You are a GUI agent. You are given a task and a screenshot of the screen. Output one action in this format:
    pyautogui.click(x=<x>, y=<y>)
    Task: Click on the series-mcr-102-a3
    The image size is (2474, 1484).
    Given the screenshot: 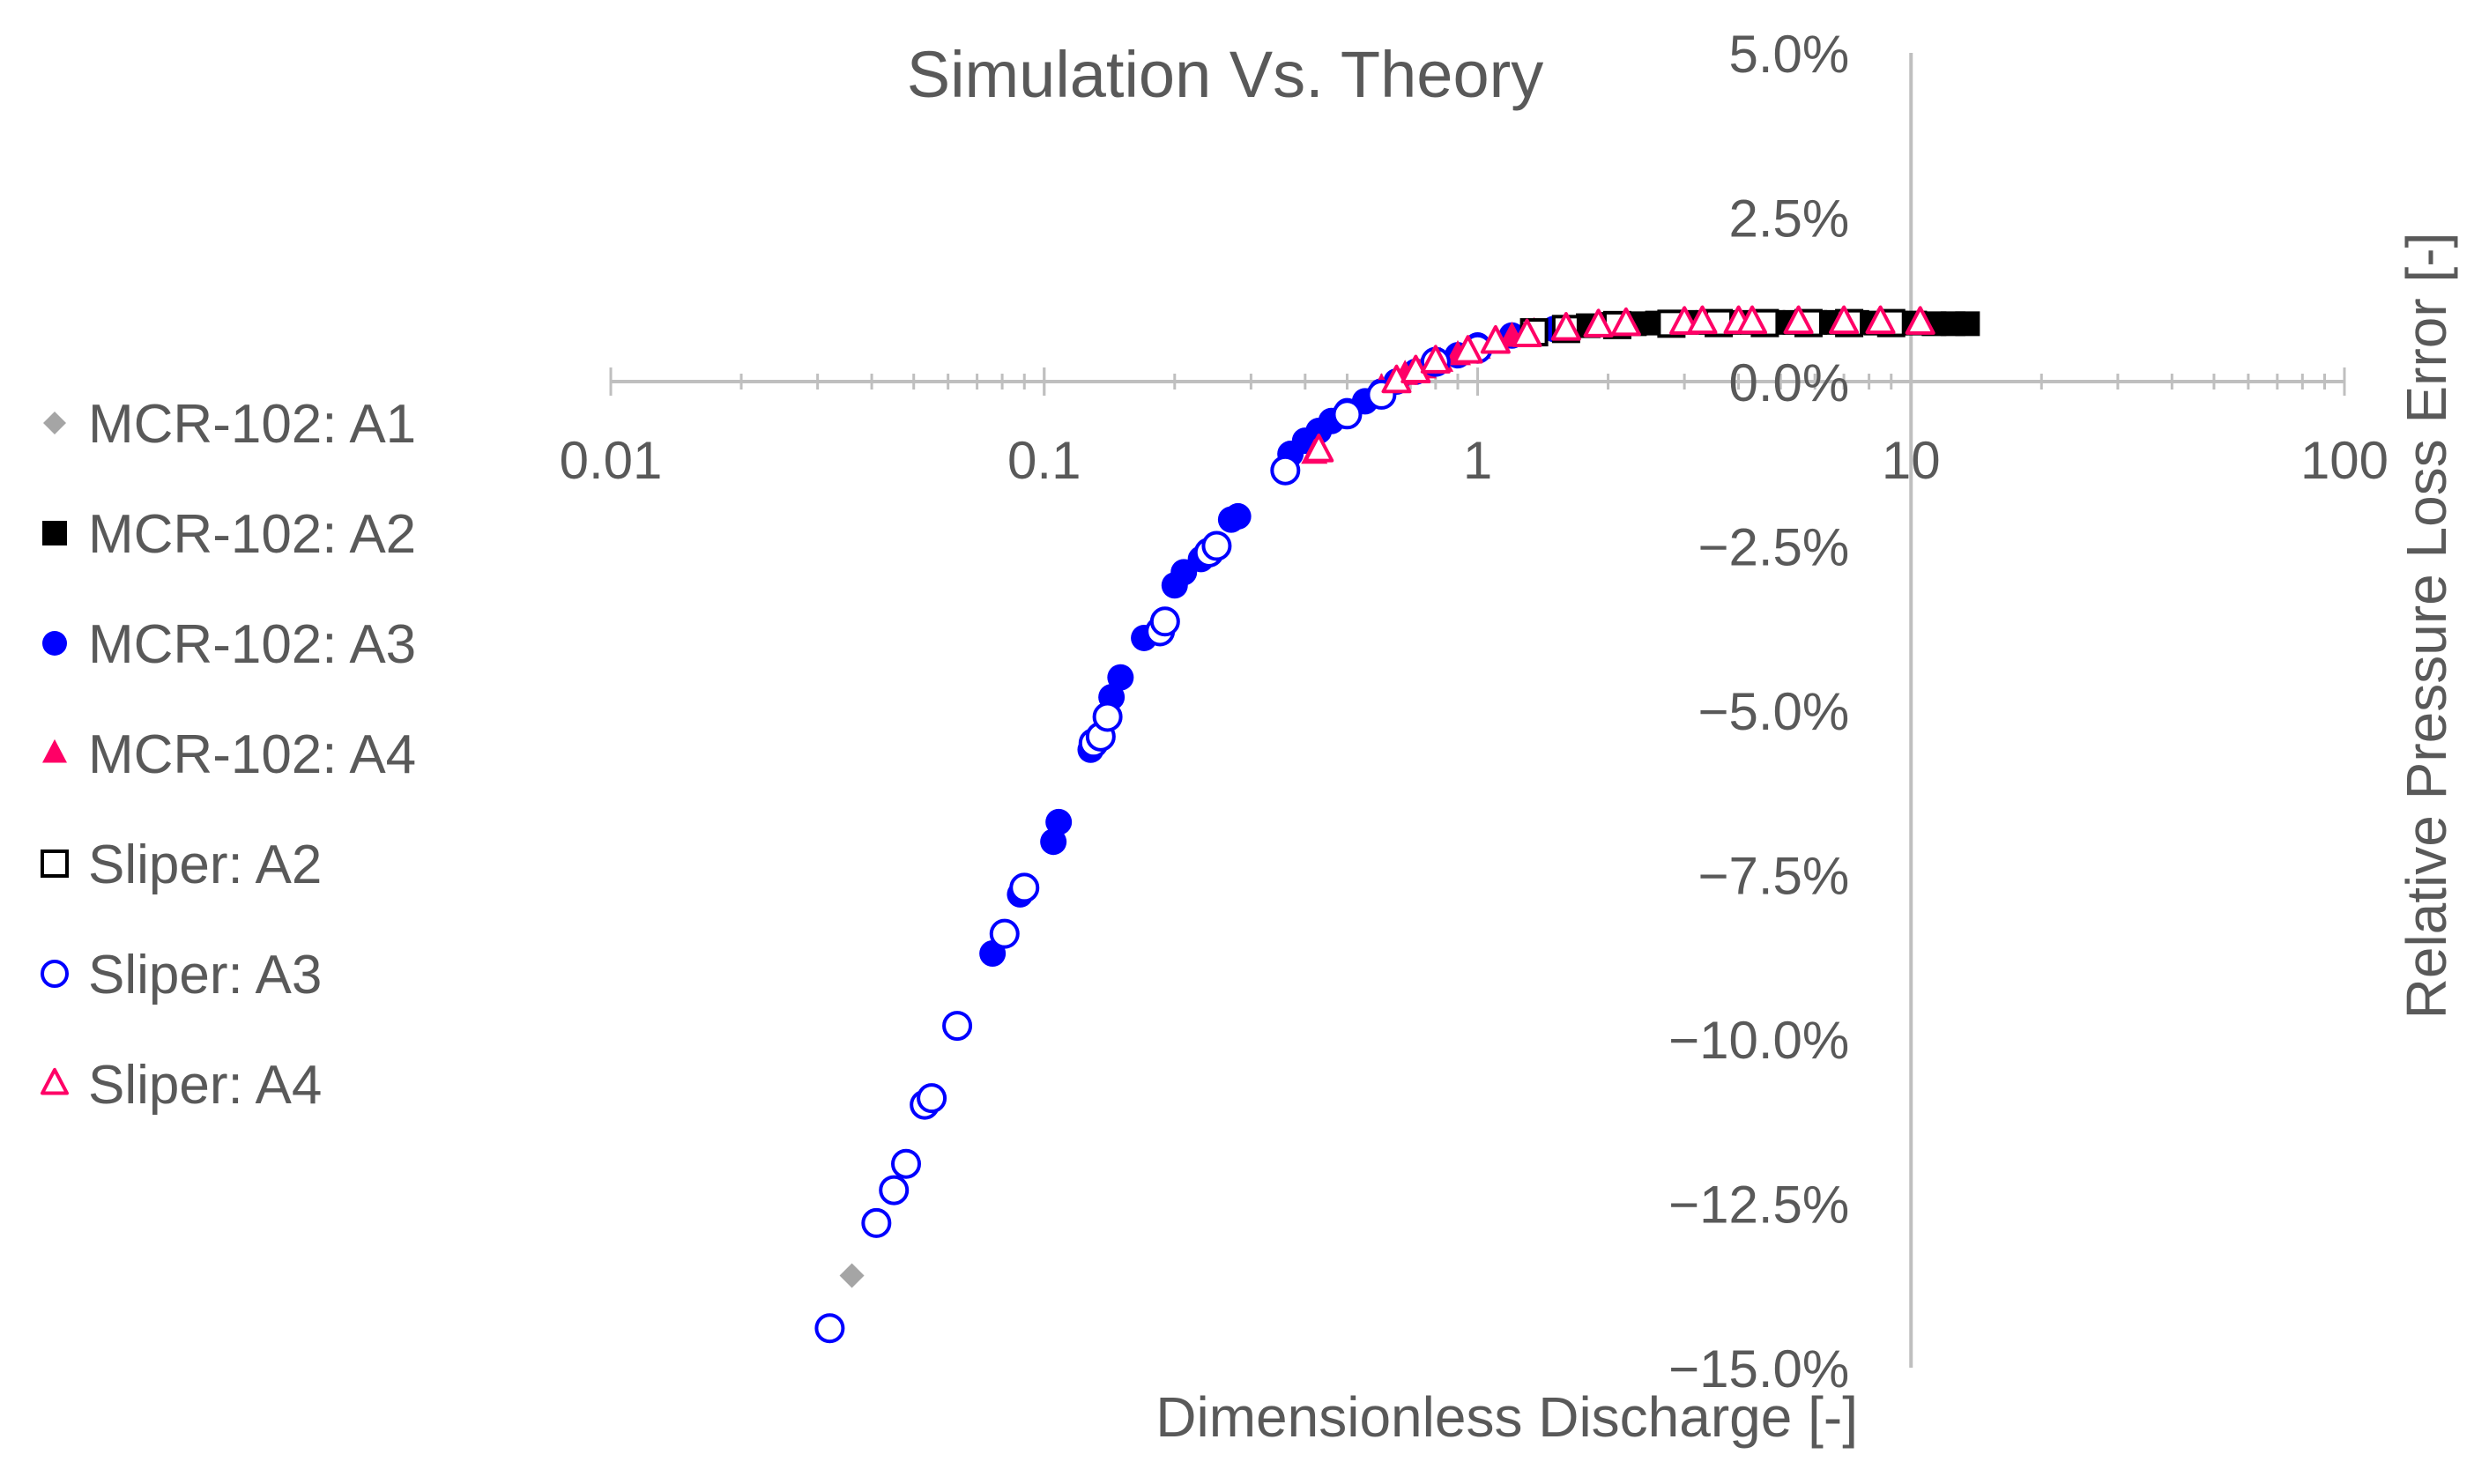 What is the action you would take?
    pyautogui.click(x=1273, y=641)
    